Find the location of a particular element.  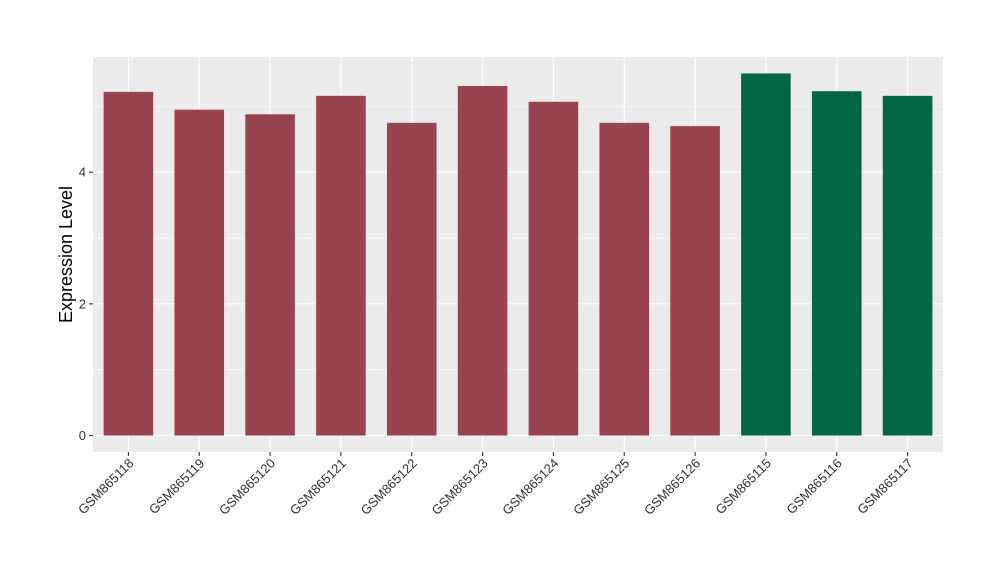

x-tick-label: GSM865115 is located at coordinates (743, 487).